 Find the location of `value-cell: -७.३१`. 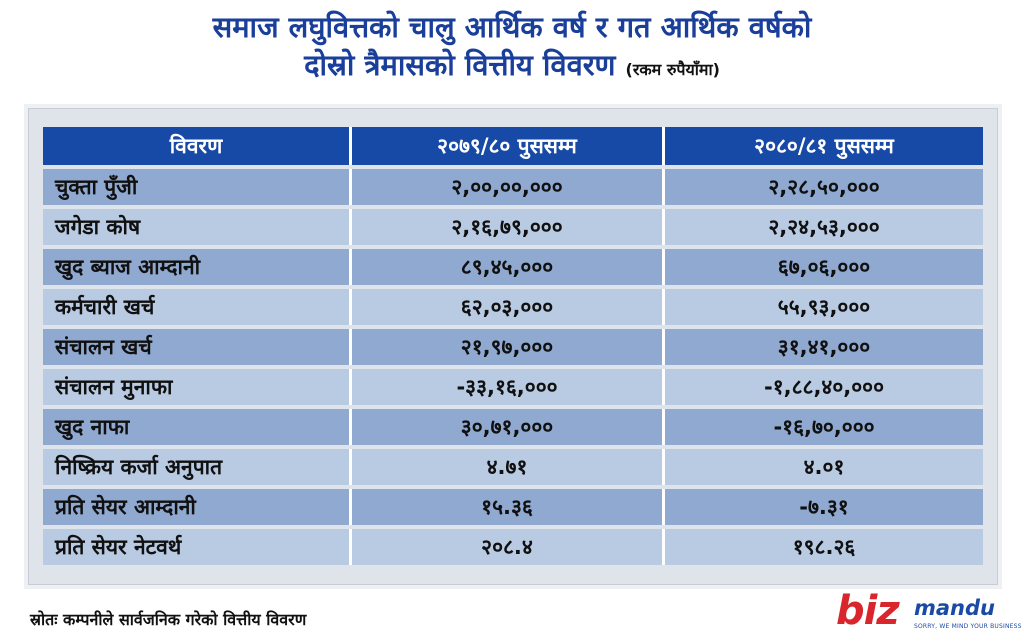

value-cell: -७.३१ is located at coordinates (824, 507).